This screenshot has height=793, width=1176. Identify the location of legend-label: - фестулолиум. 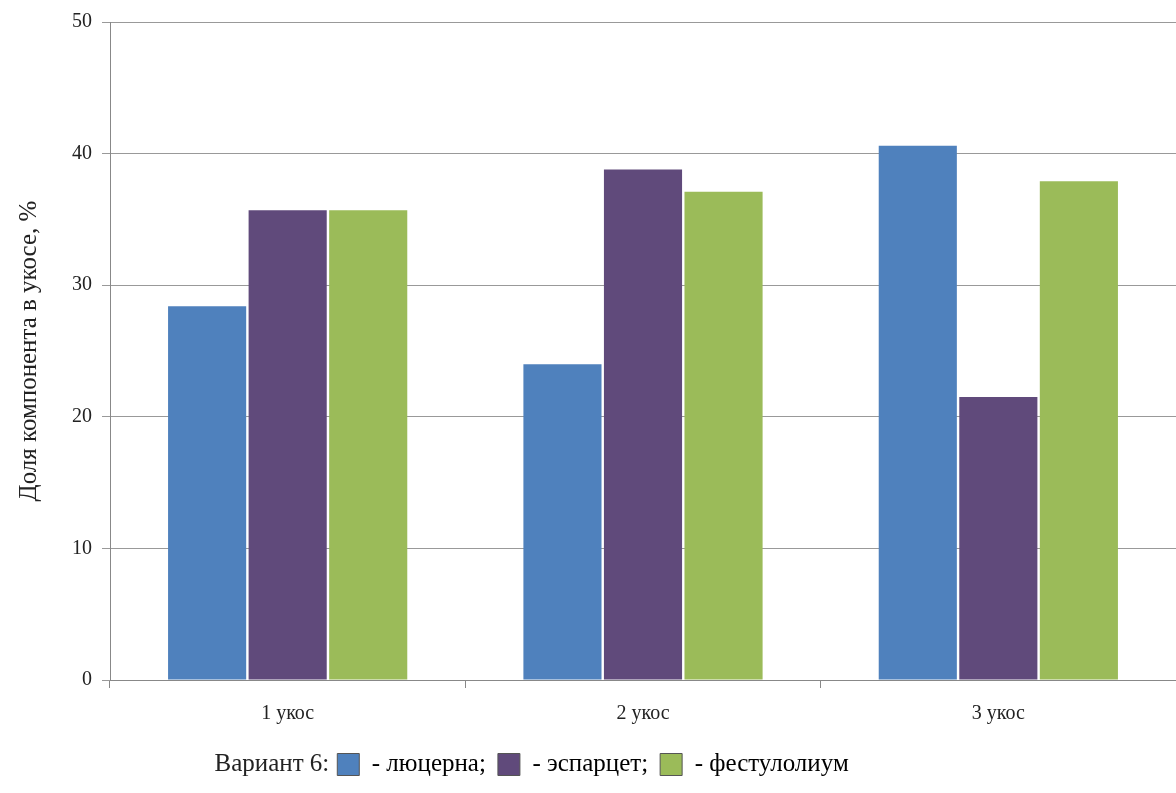
(771, 763).